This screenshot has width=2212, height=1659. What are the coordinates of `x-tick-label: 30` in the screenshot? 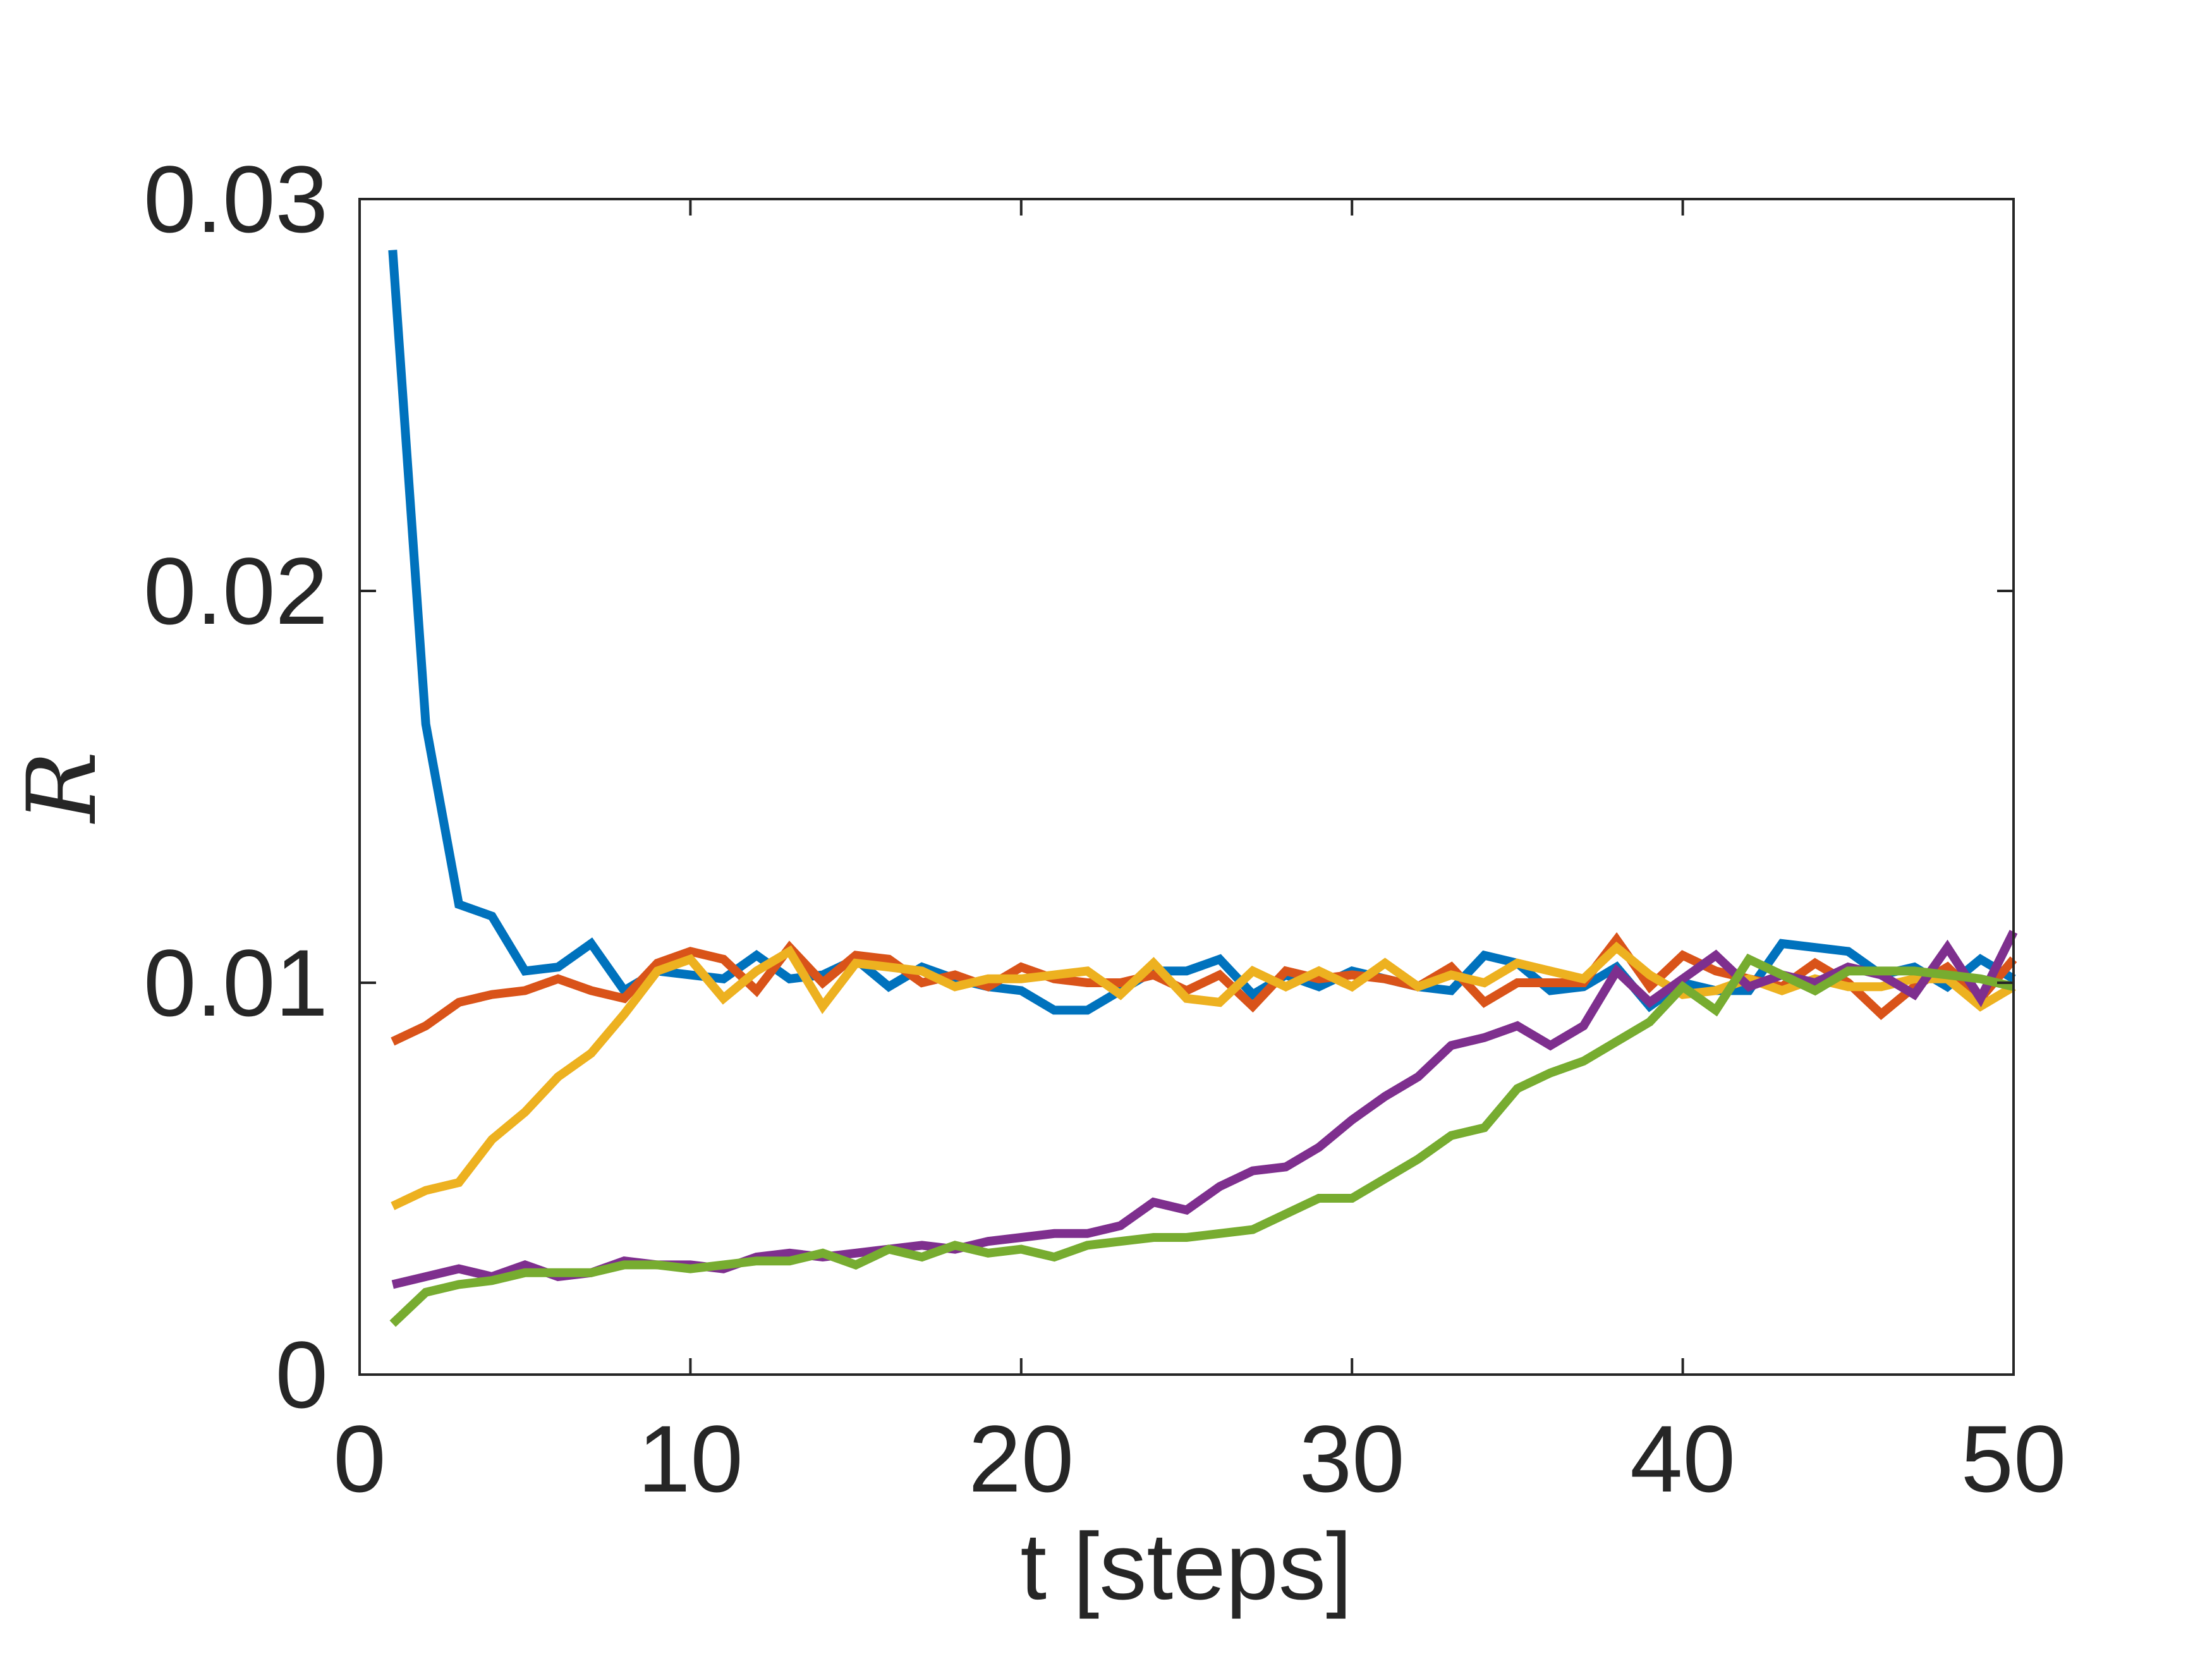 It's located at (1352, 1459).